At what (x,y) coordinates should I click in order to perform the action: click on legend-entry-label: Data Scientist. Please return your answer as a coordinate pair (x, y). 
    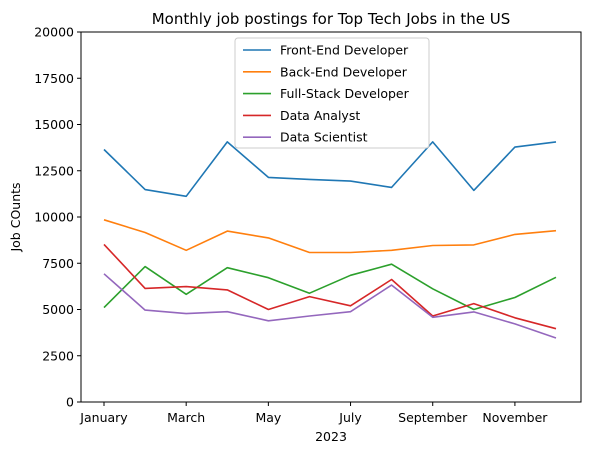
    Looking at the image, I should click on (324, 137).